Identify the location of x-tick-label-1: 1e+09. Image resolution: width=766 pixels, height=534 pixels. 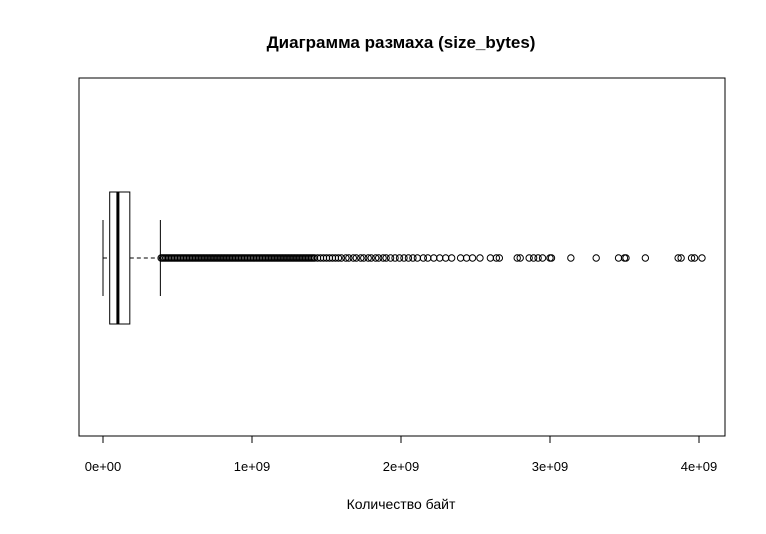
(252, 466).